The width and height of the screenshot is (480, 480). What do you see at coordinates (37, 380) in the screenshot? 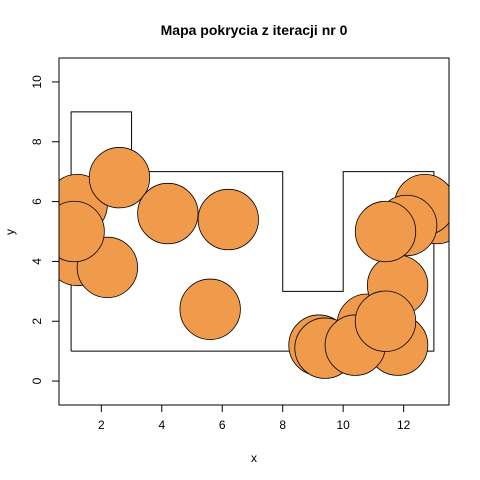
I see `y-tick-label-0: 0` at bounding box center [37, 380].